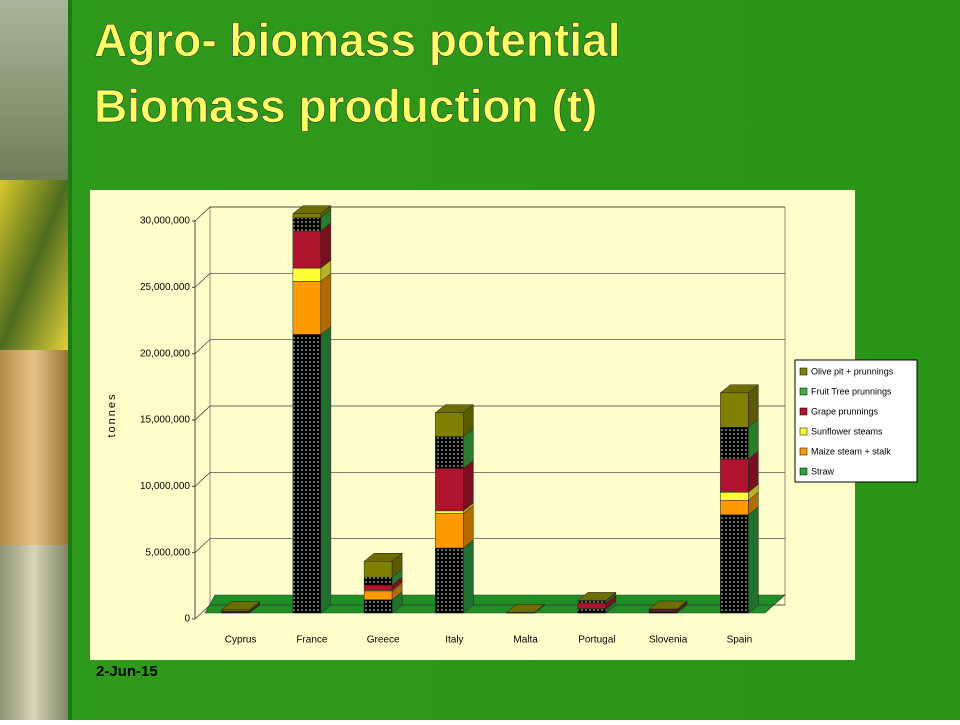 The width and height of the screenshot is (960, 725). I want to click on y-tick-label: 15,000,000, so click(165, 420).